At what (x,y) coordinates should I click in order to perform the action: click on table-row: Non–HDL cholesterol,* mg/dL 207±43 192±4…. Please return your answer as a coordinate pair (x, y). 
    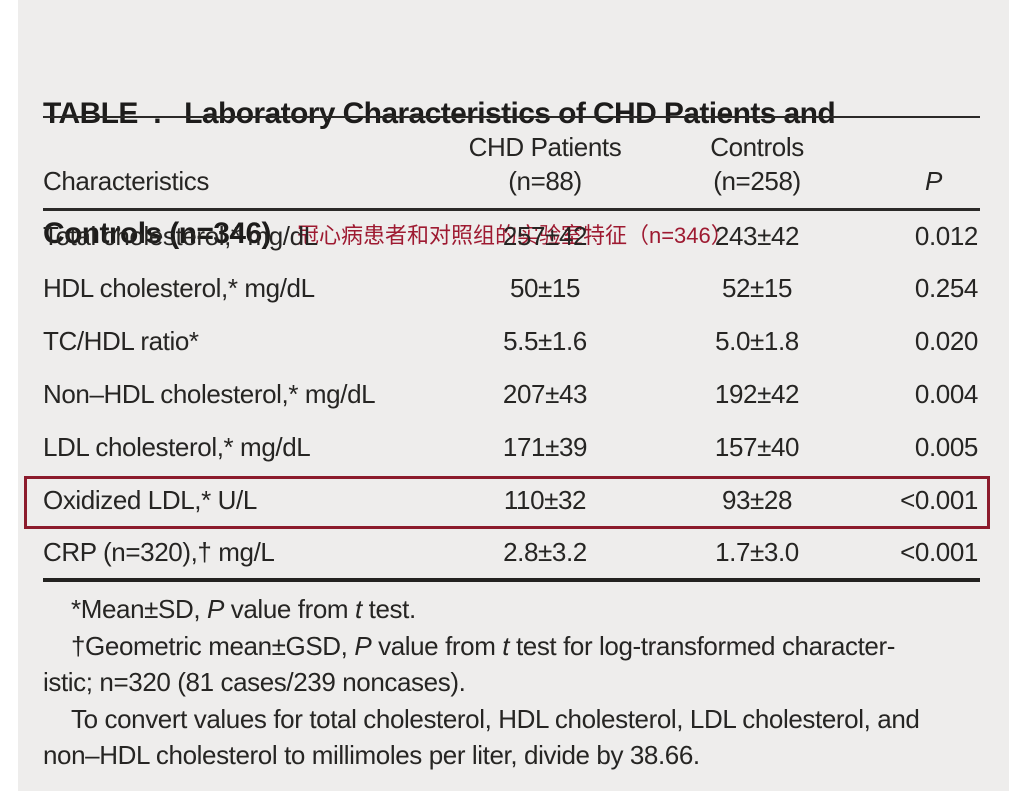
    Looking at the image, I should click on (511, 394).